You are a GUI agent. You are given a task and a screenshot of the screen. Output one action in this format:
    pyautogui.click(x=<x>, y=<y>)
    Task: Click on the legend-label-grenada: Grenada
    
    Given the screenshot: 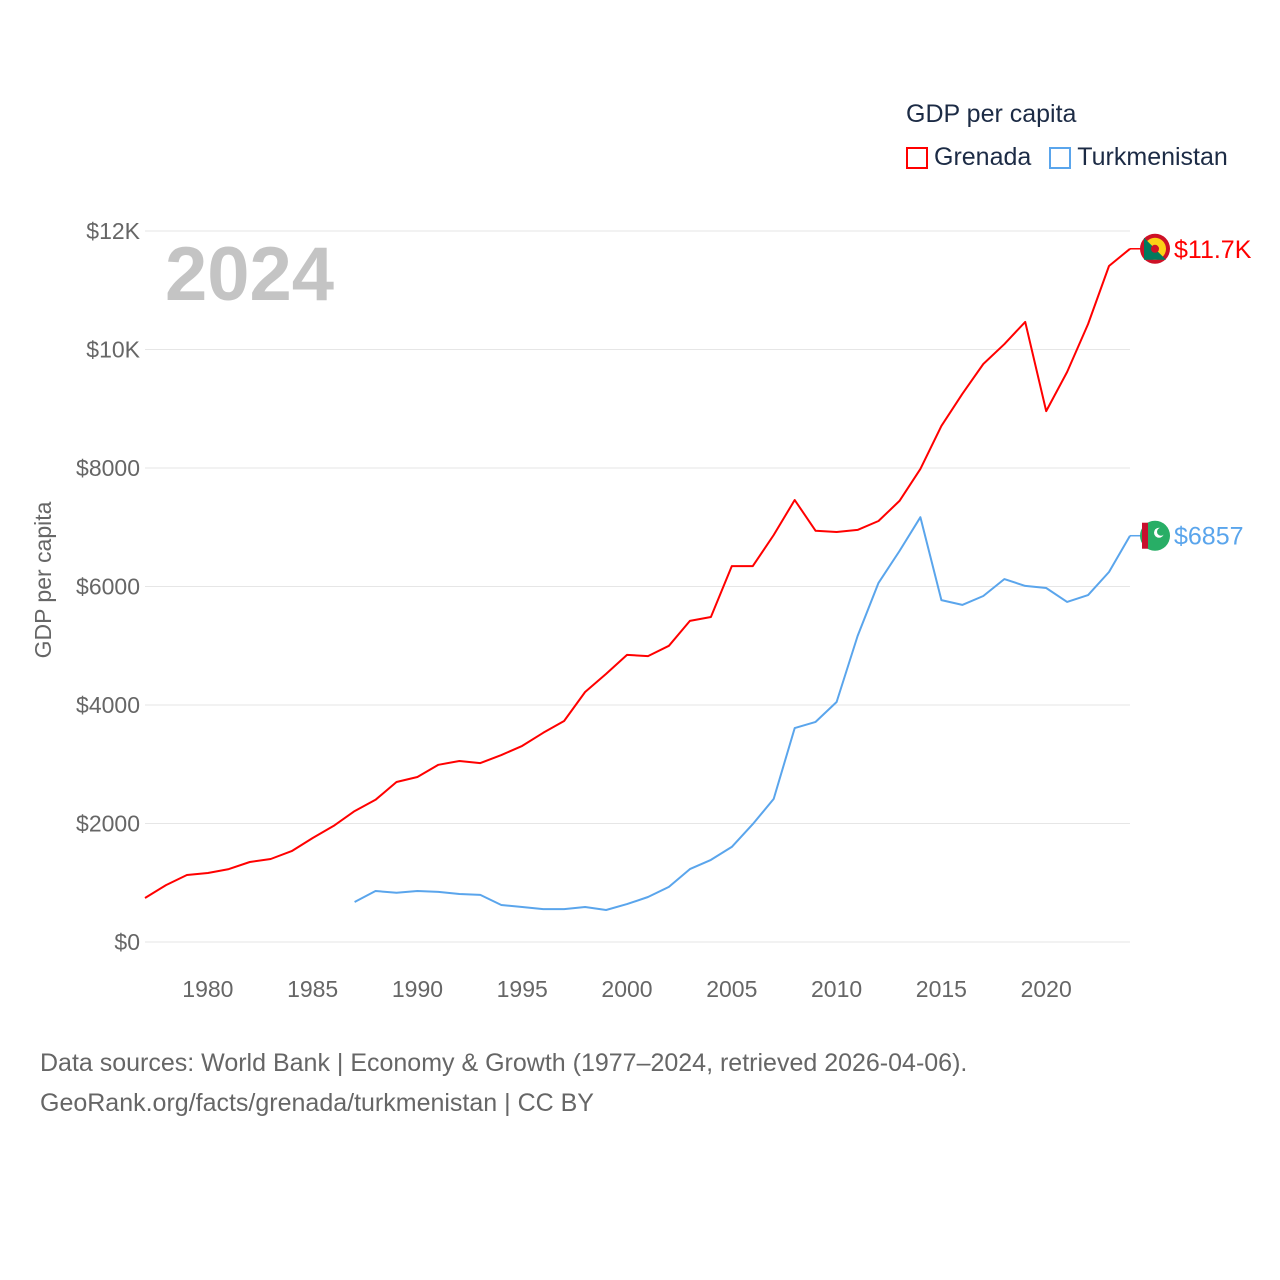 What is the action you would take?
    pyautogui.click(x=983, y=157)
    